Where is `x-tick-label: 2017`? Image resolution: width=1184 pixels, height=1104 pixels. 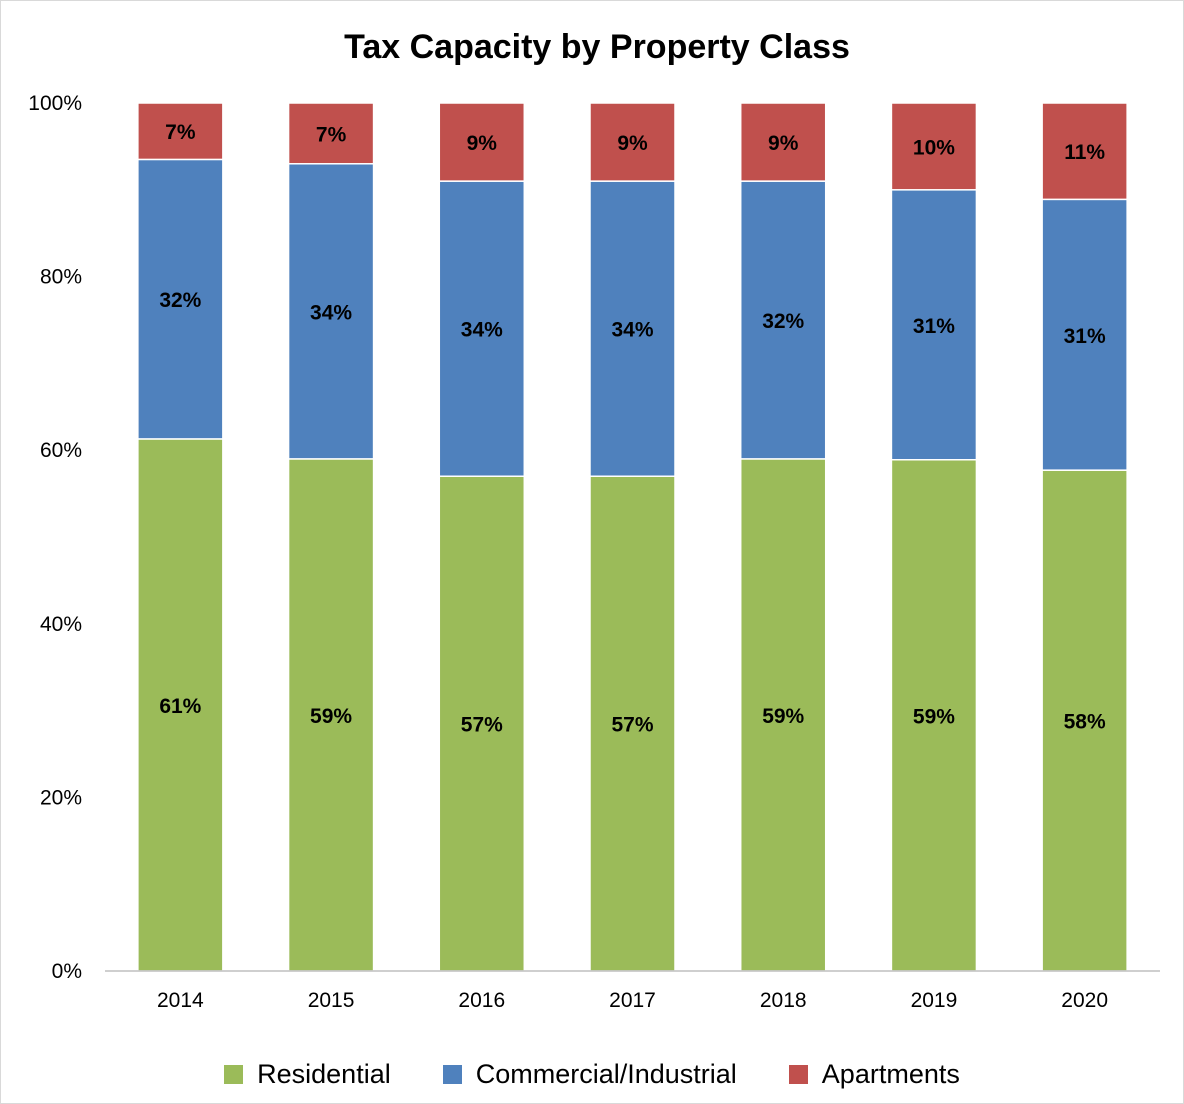 x-tick-label: 2017 is located at coordinates (632, 1000).